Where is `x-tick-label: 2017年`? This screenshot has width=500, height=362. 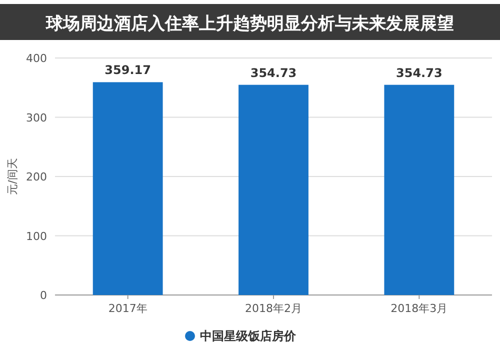 x-tick-label: 2017年 is located at coordinates (128, 308).